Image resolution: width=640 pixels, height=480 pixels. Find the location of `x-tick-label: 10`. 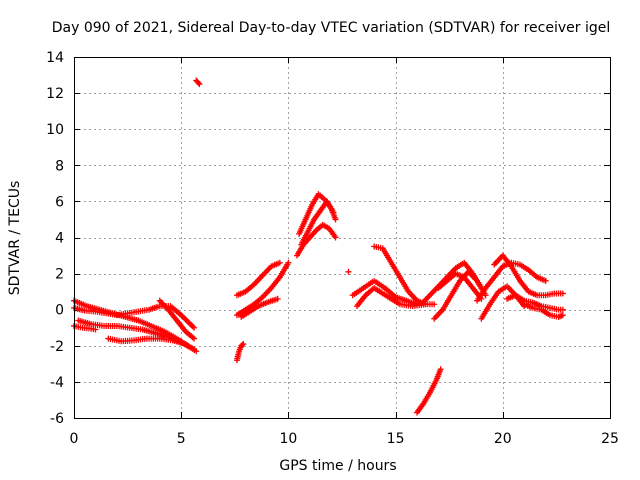

x-tick-label: 10 is located at coordinates (288, 439).